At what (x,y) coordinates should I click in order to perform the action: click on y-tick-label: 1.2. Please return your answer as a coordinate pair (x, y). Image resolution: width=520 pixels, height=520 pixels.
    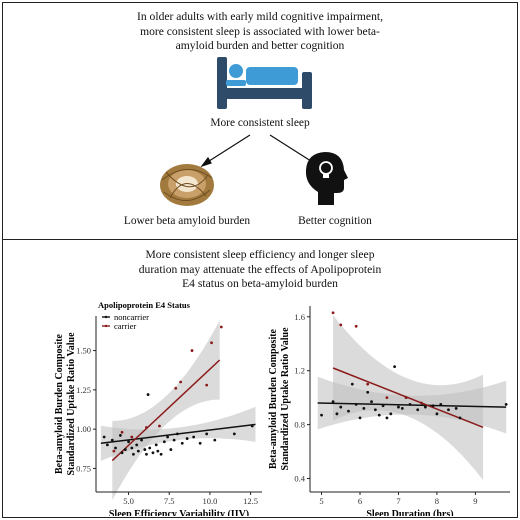
    Looking at the image, I should click on (299, 371).